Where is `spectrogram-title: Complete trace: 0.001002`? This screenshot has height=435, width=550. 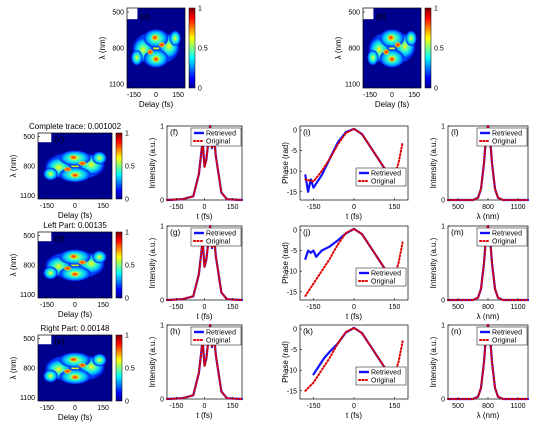
spectrogram-title: Complete trace: 0.001002 is located at coordinates (75, 126).